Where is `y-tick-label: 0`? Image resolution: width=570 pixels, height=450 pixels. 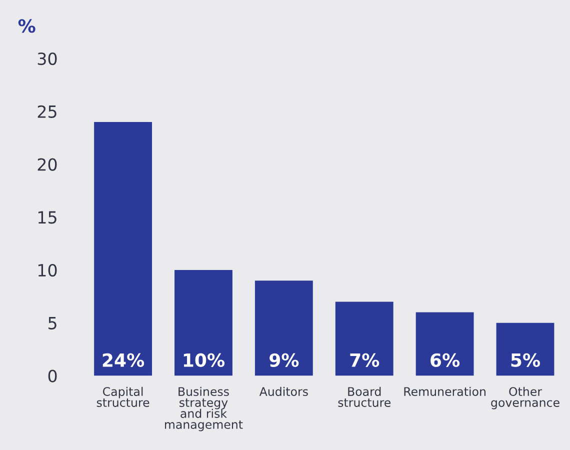 y-tick-label: 0 is located at coordinates (52, 376).